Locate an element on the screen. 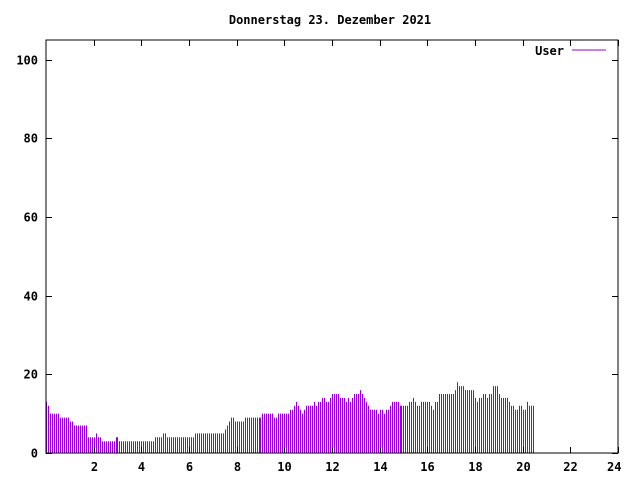 The image size is (640, 480). y-tick-label: 20 is located at coordinates (31, 375).